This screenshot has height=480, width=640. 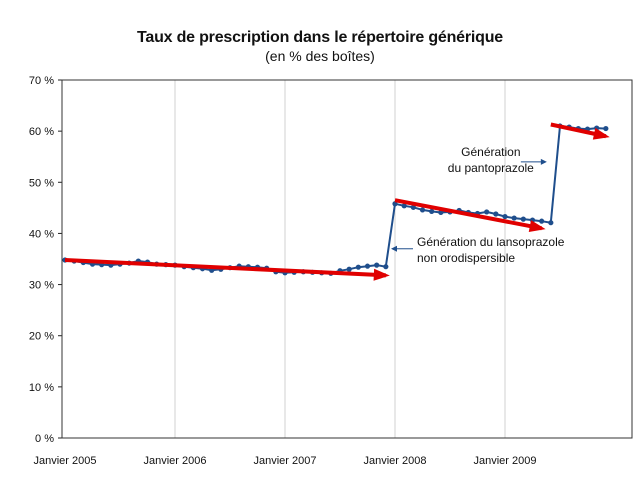 What do you see at coordinates (490, 152) in the screenshot?
I see `annotation-label: Génération` at bounding box center [490, 152].